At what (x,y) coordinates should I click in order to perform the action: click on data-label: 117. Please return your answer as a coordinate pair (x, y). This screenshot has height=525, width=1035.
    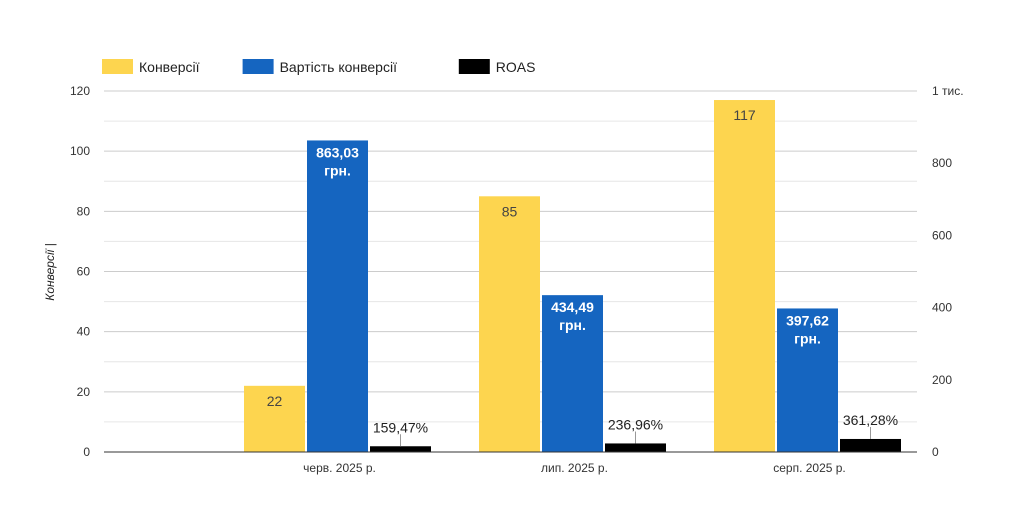
    Looking at the image, I should click on (744, 115).